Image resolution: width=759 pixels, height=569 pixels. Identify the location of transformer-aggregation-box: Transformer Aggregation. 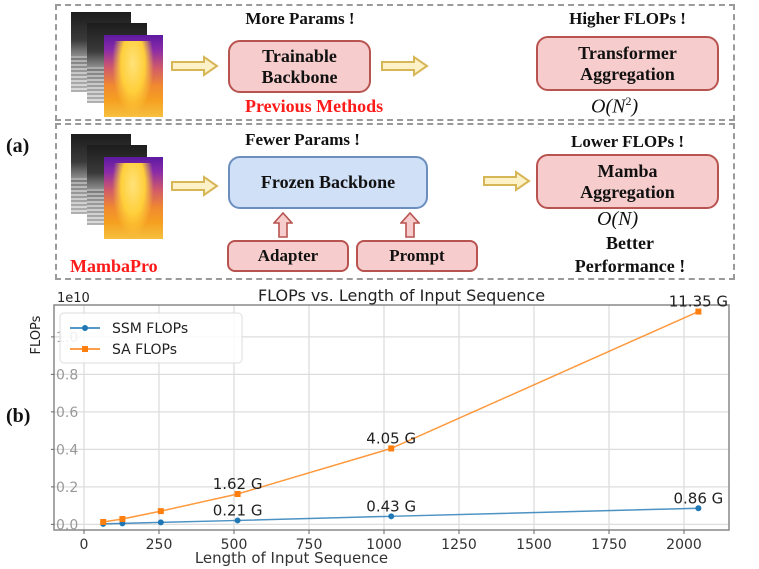
(627, 63).